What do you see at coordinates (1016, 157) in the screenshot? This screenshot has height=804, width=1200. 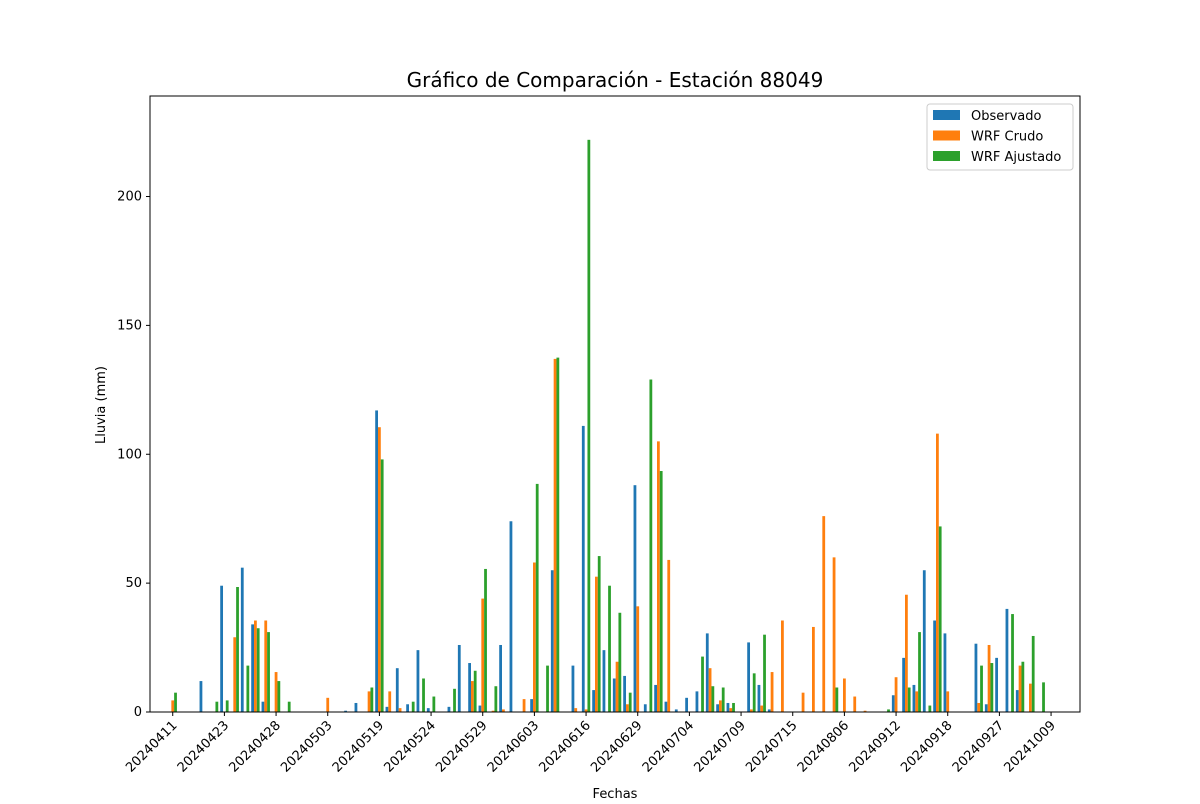 I see `legend-label: WRF Ajustado` at bounding box center [1016, 157].